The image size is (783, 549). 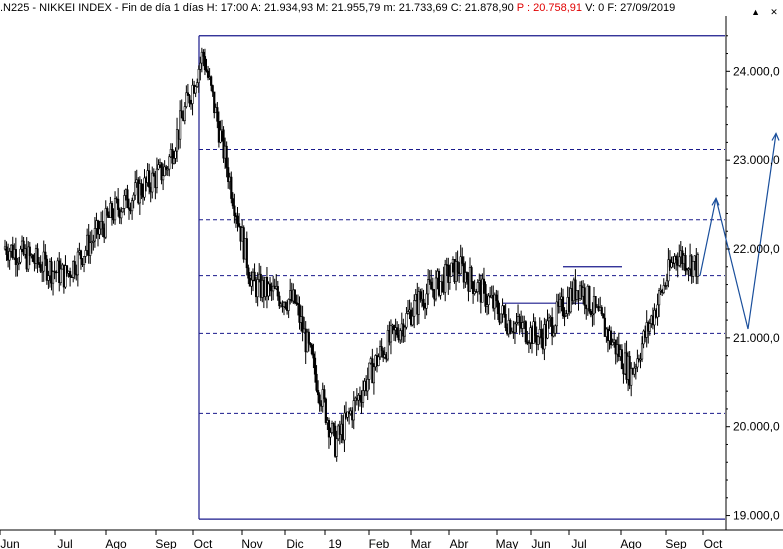 What do you see at coordinates (102, 8) in the screenshot?
I see `header-symbol: .N225 - NIKKEI INDEX - Fin de día 1 días` at bounding box center [102, 8].